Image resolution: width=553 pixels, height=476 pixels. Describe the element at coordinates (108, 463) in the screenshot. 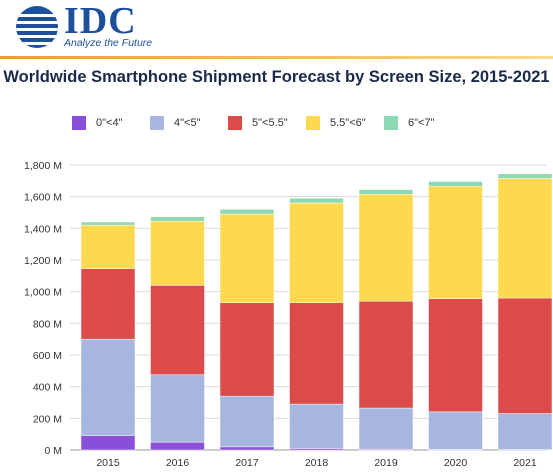

I see `x-tick-label: 2015` at that location.